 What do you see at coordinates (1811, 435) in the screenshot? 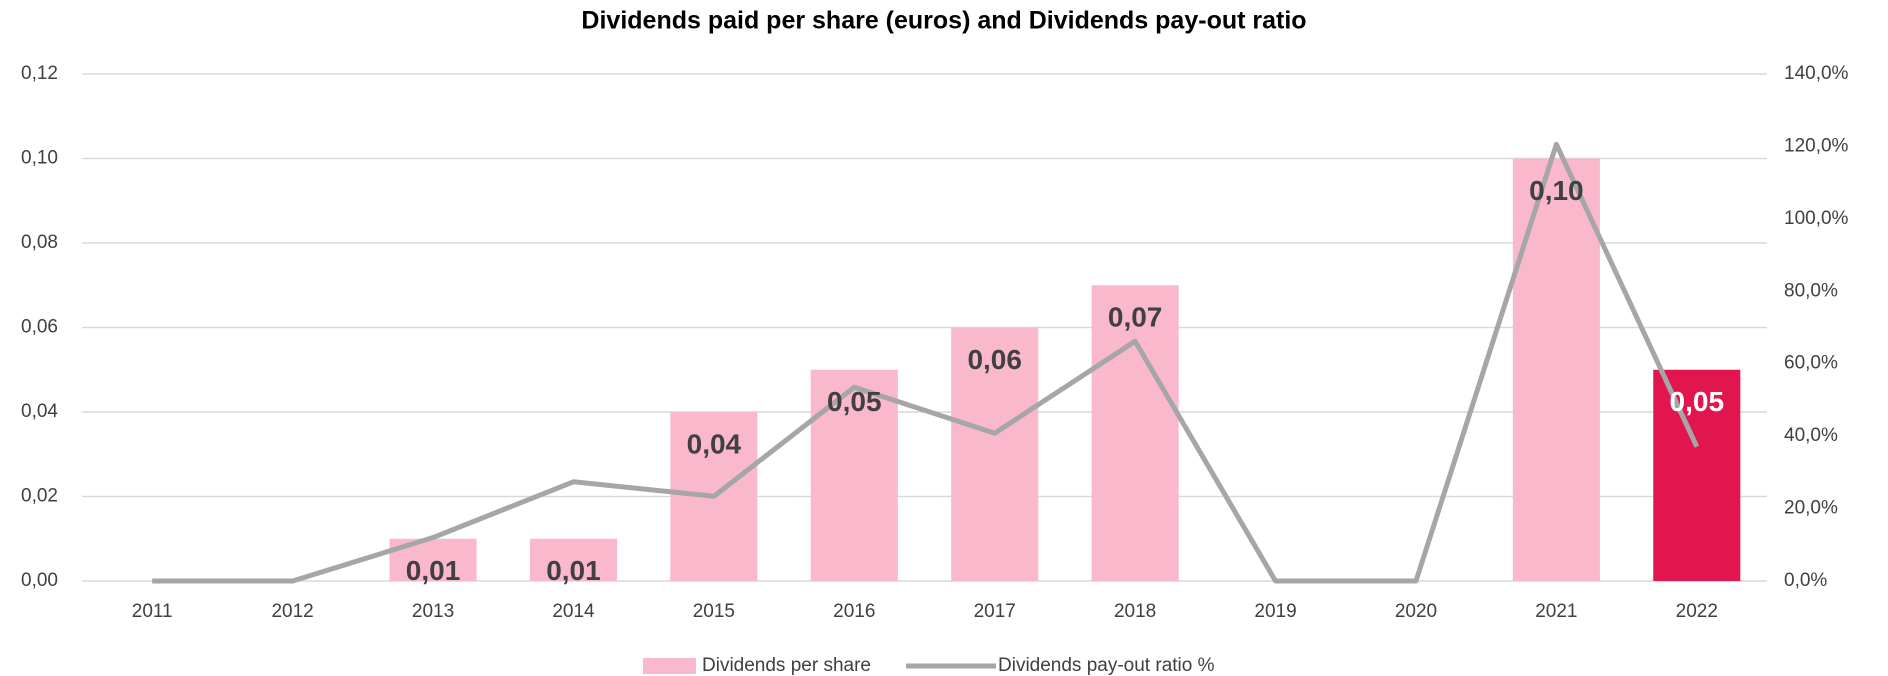
I see `y2-tick-label: 40,0%` at bounding box center [1811, 435].